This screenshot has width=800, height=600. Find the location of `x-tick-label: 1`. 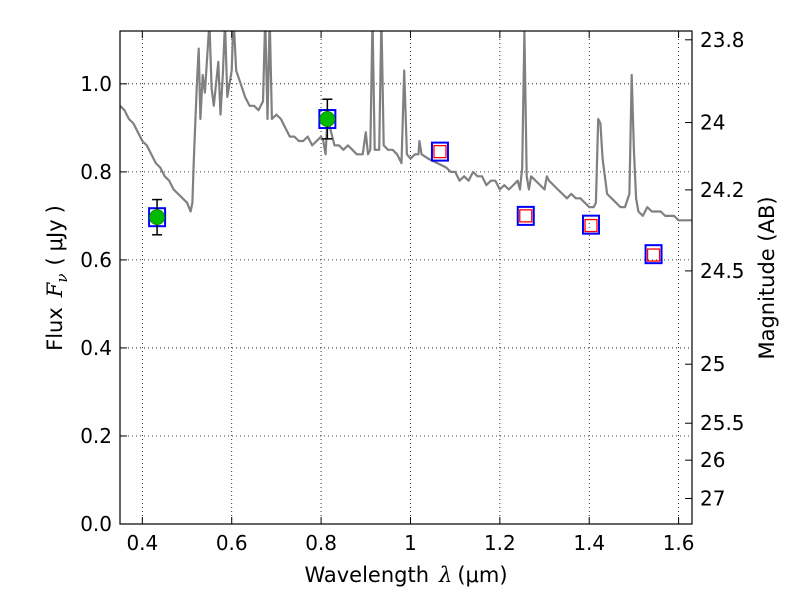

x-tick-label: 1 is located at coordinates (410, 543).